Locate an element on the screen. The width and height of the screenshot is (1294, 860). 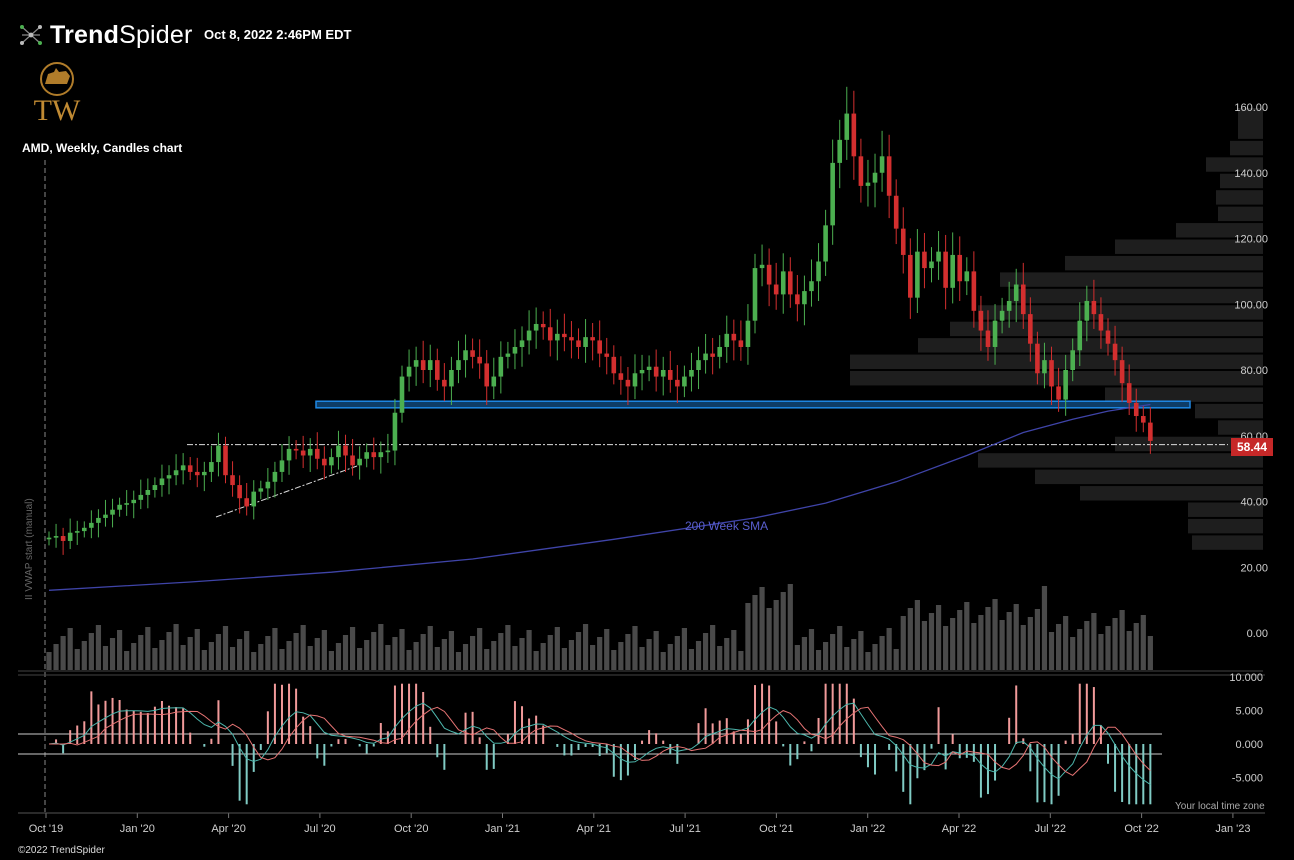
osc-tick-label: 10.000 is located at coordinates (1246, 678).